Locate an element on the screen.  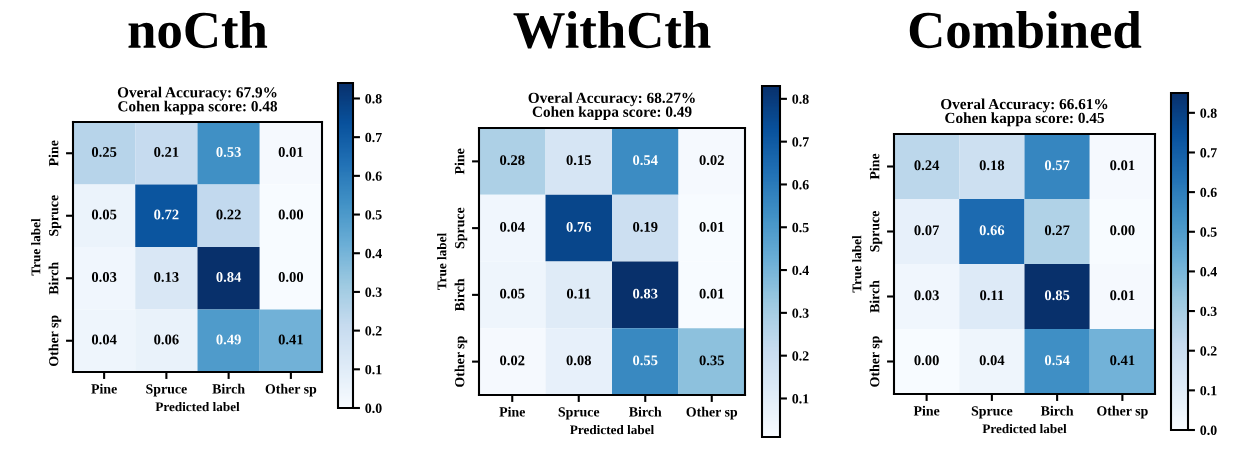
data-label: 0.22 is located at coordinates (228, 214).